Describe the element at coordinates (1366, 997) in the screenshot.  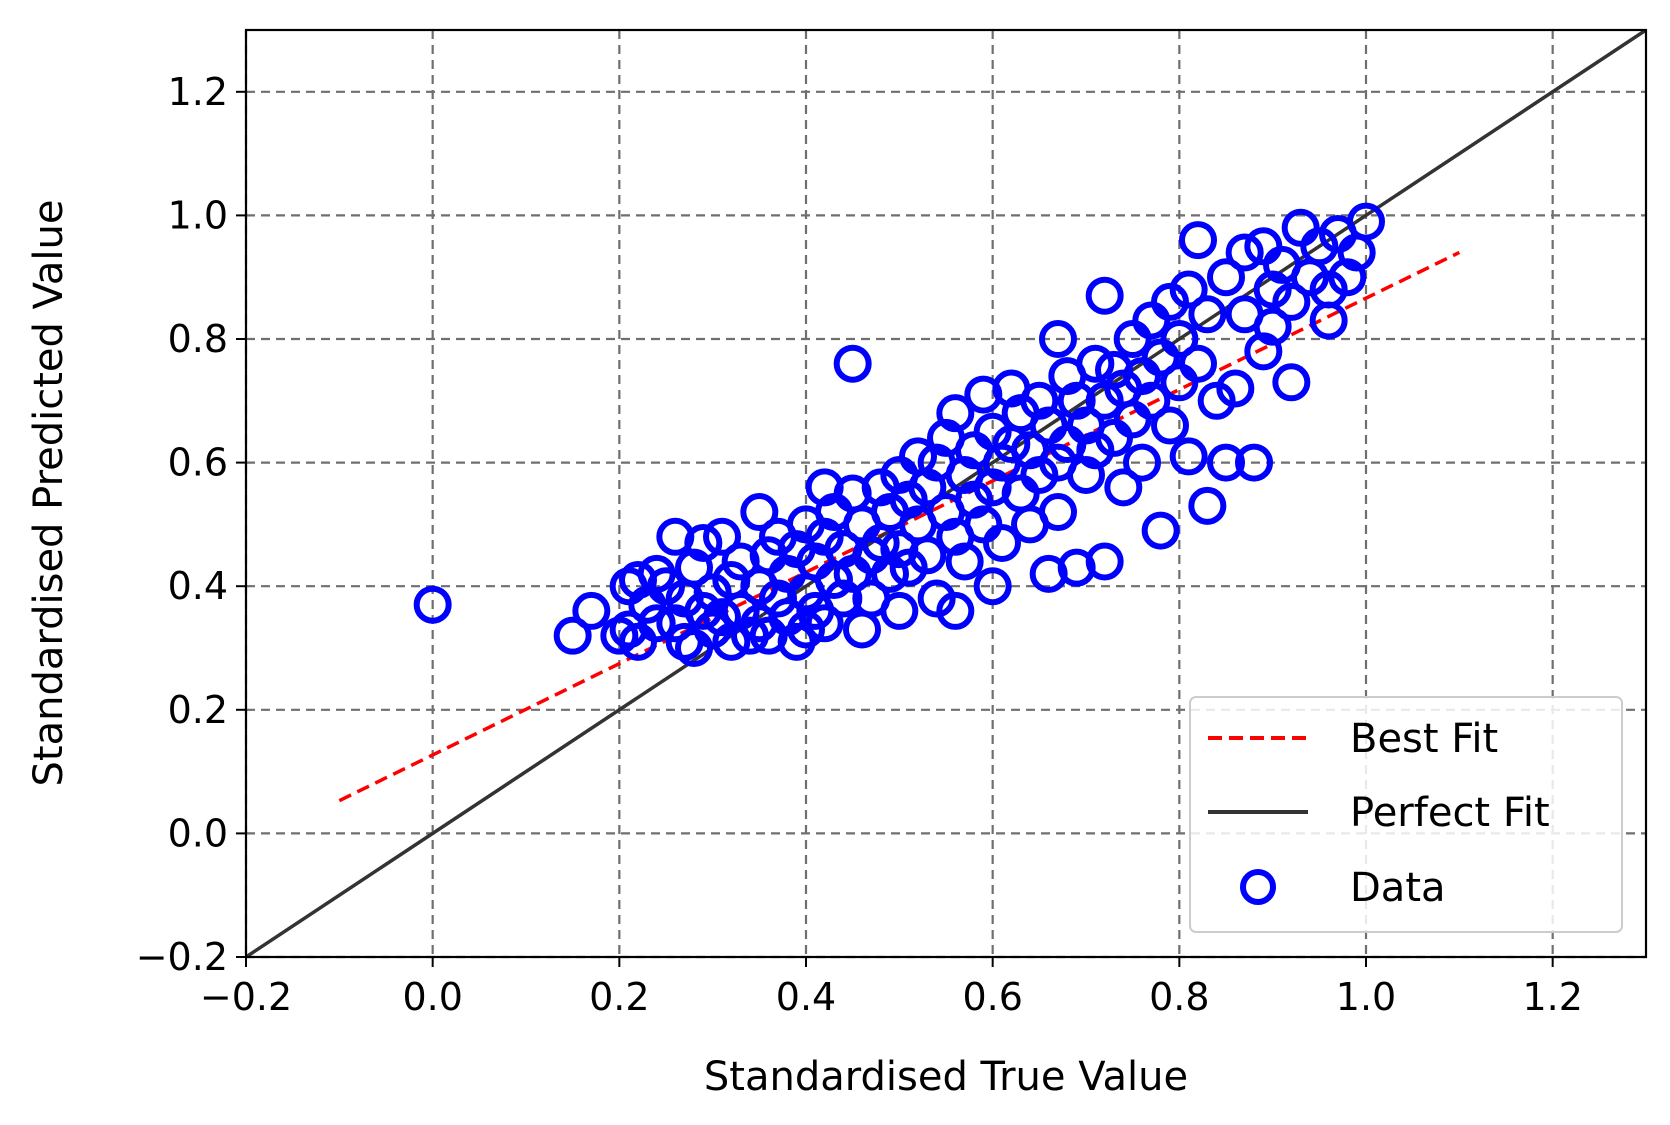
I see `x-tick-label: 1.0` at that location.